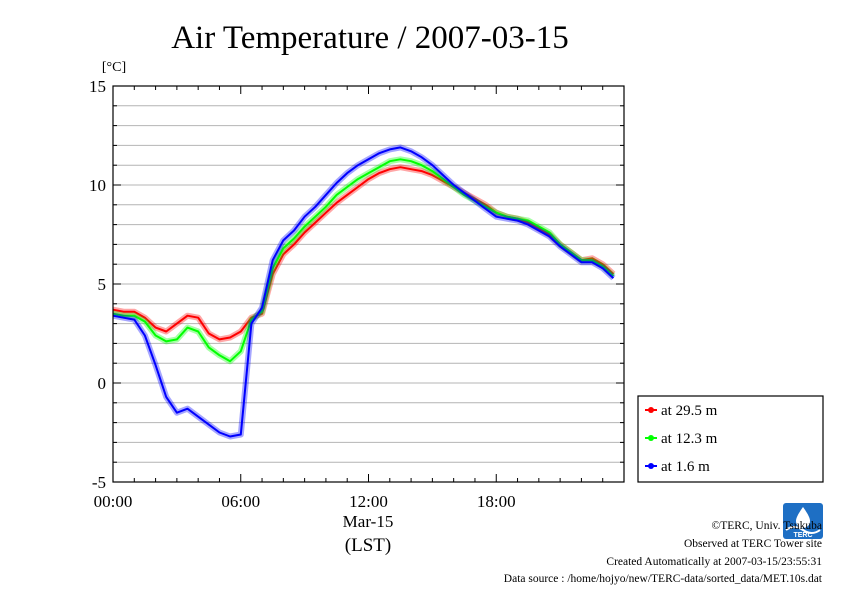 The image size is (842, 595). Describe the element at coordinates (99, 482) in the screenshot. I see `y-tick-label: -5` at that location.